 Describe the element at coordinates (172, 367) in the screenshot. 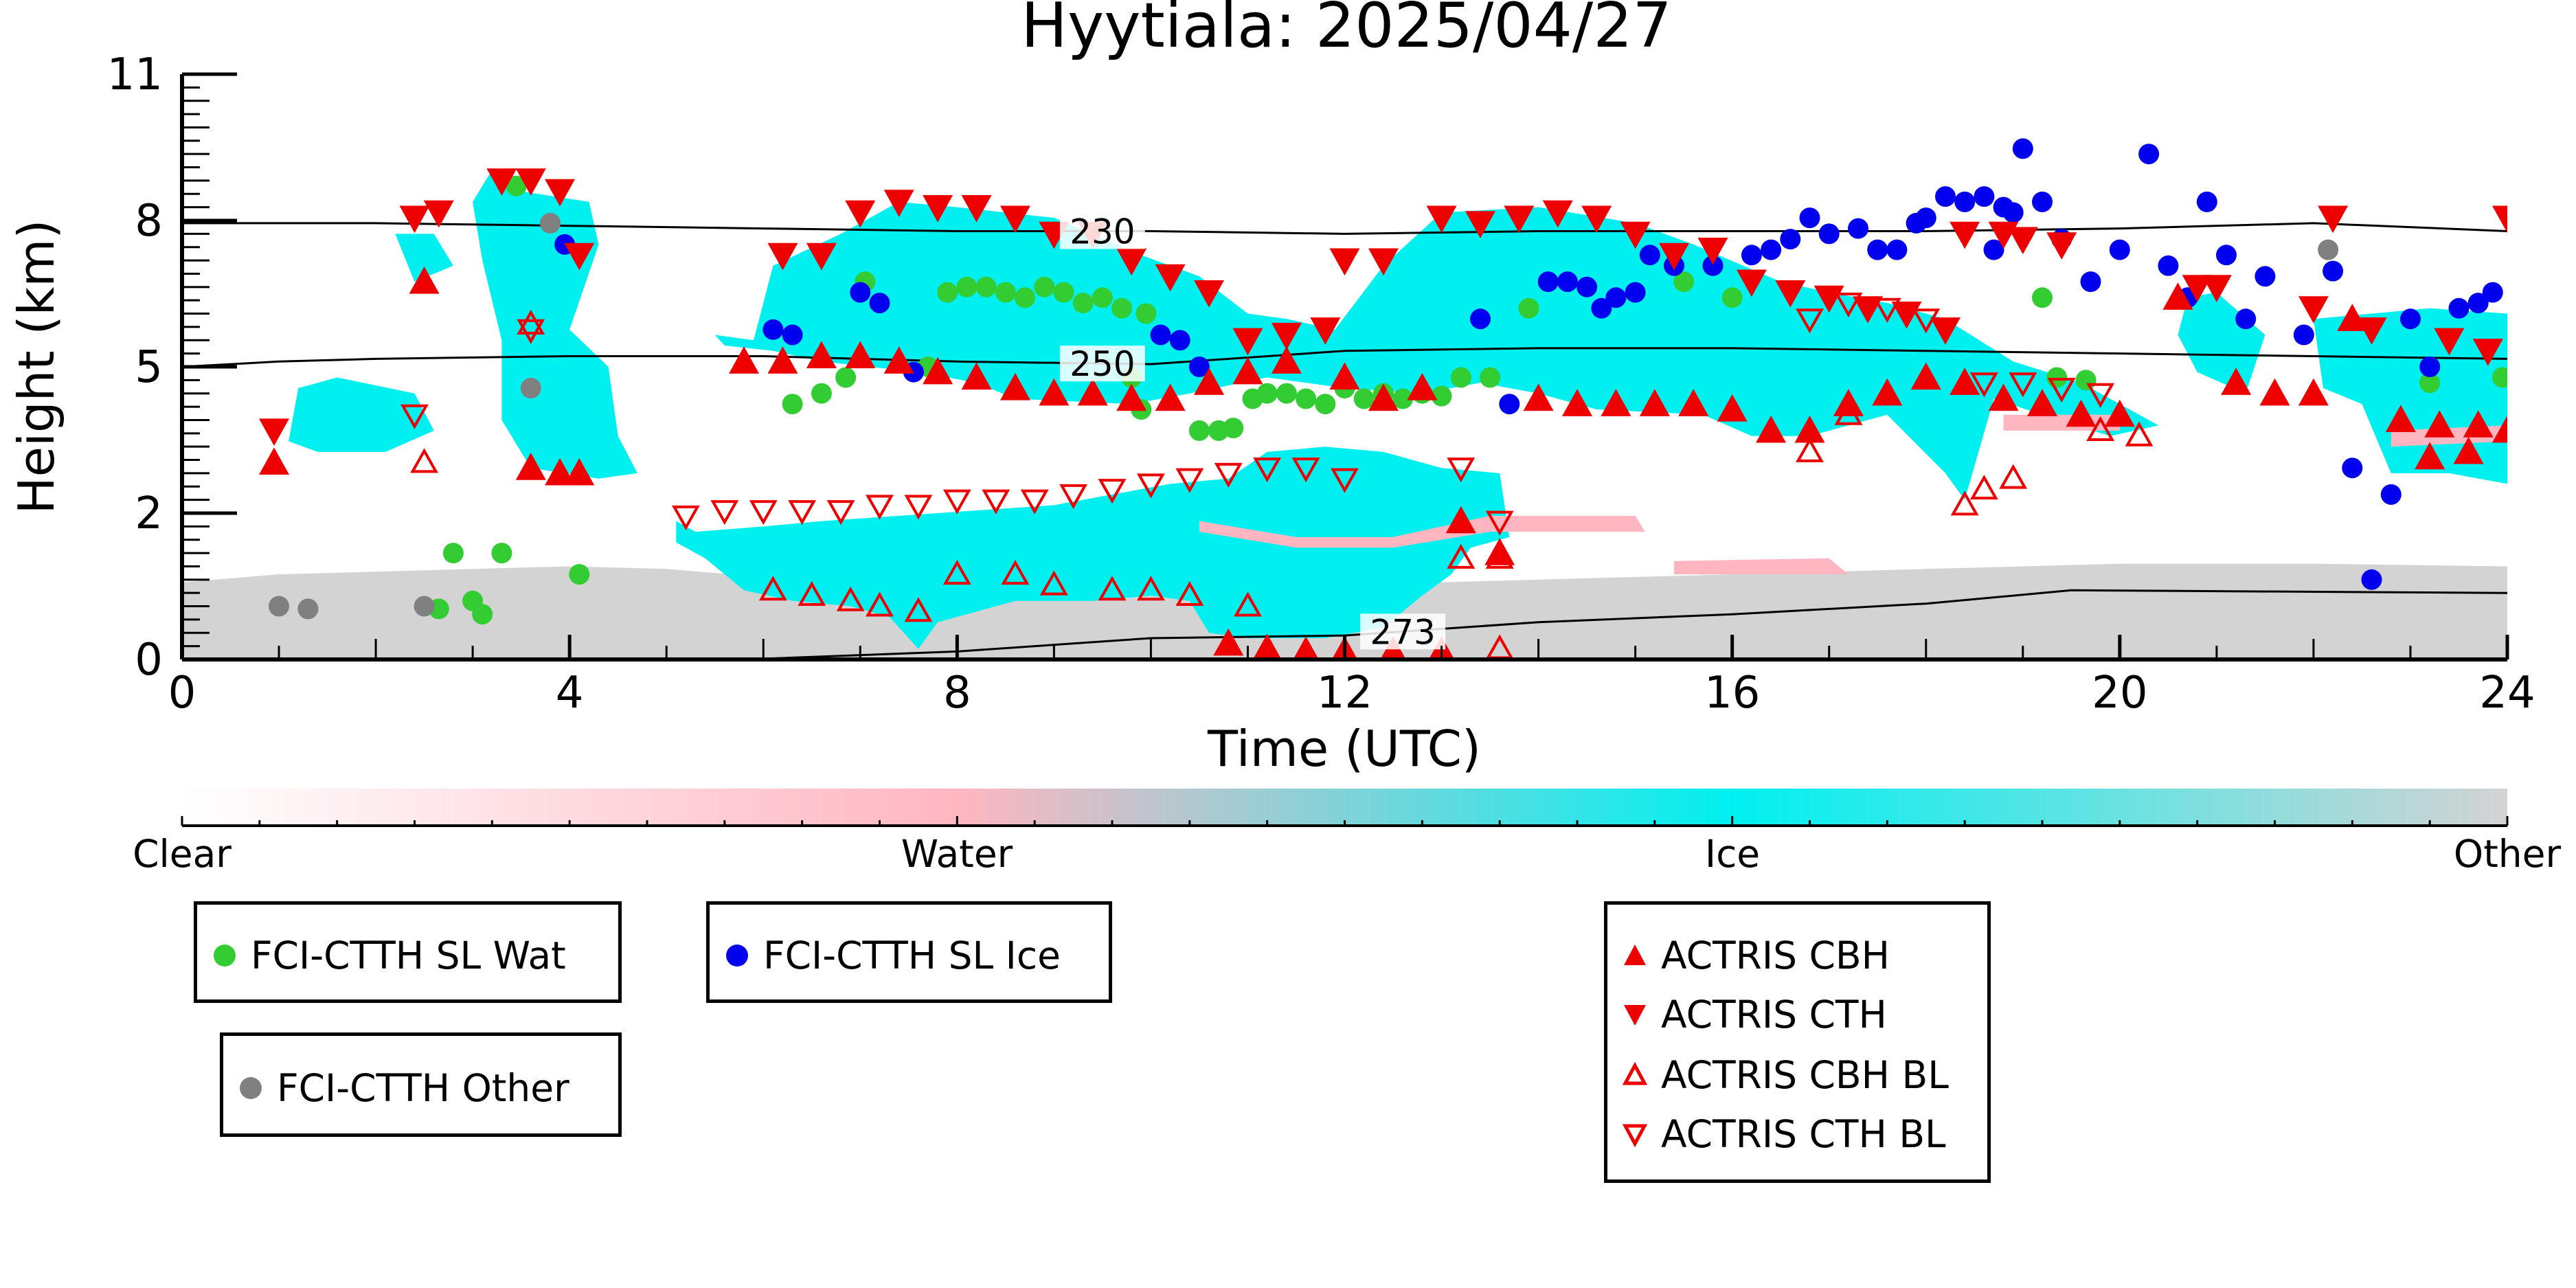

I see `y-ticks: 0 2 5 8 11` at that location.